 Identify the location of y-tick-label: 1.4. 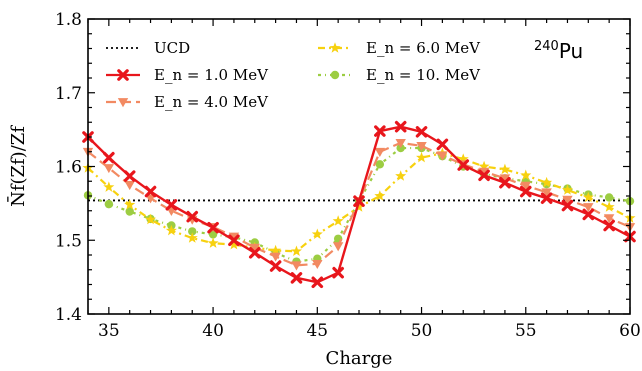
(68, 315).